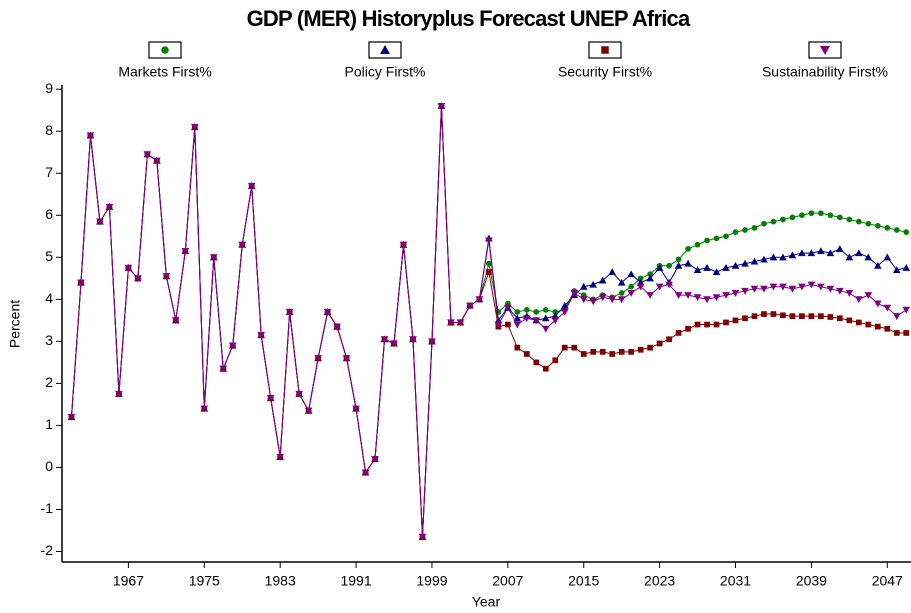  I want to click on x-tick-label: 2023, so click(659, 581).